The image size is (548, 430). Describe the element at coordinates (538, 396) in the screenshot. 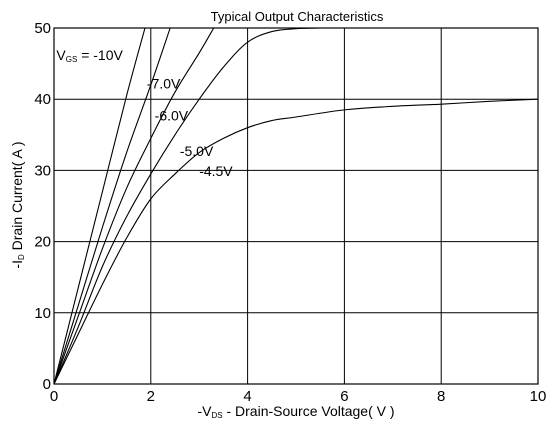

I see `x-tick-label: 10` at that location.